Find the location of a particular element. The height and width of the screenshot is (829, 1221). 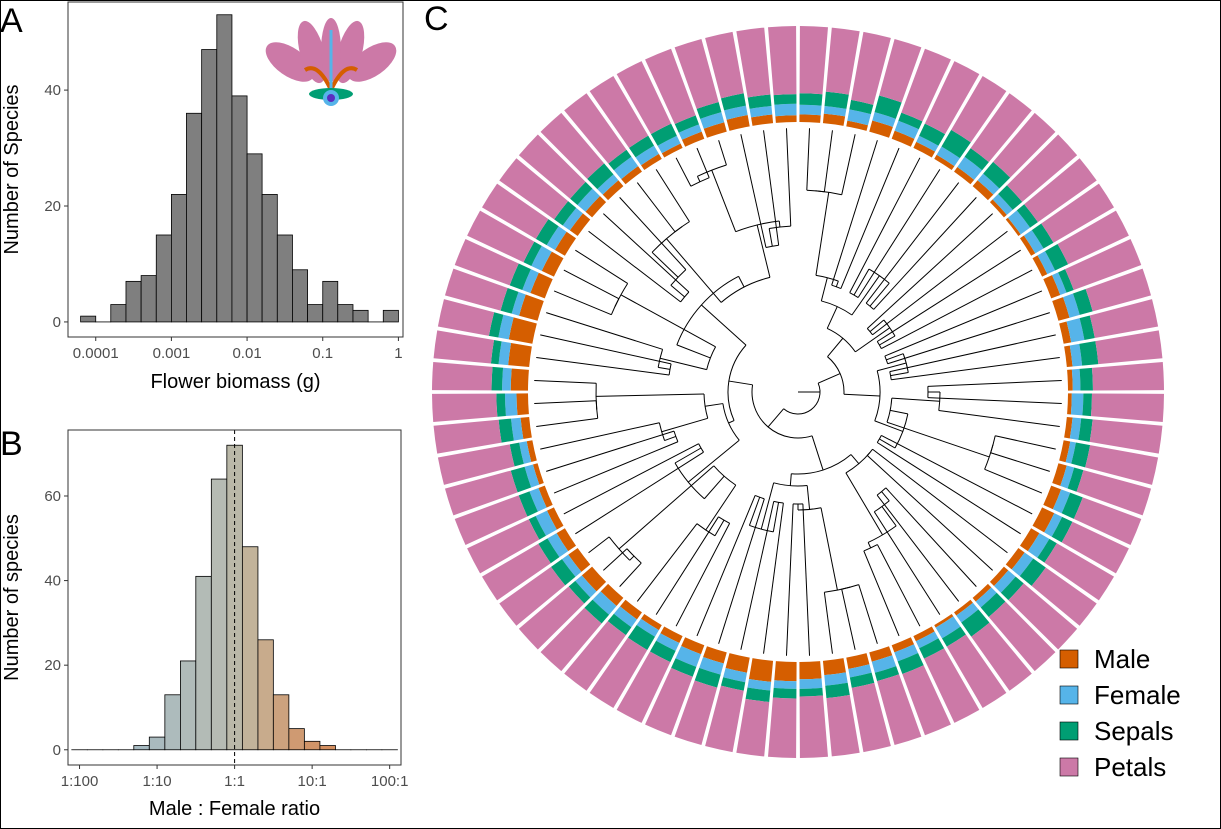

x-tick-label: 1:10 is located at coordinates (156, 781).